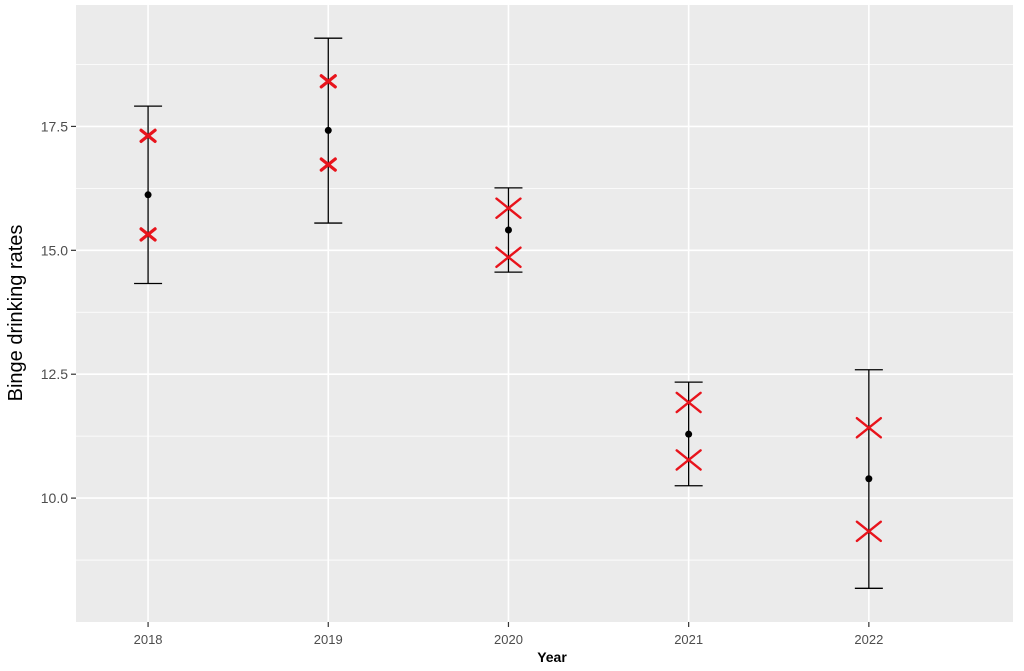 The width and height of the screenshot is (1024, 671). What do you see at coordinates (552, 657) in the screenshot?
I see `x-axis-title: Year` at bounding box center [552, 657].